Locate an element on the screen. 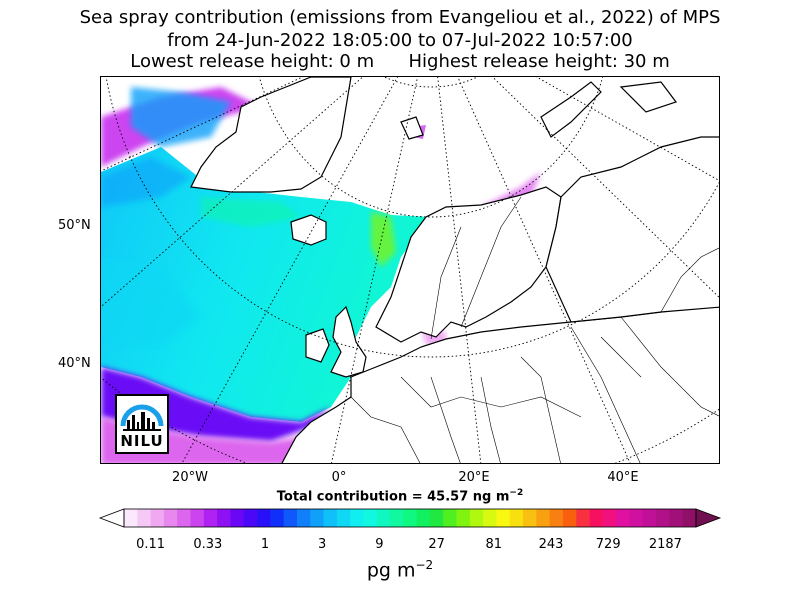 The height and width of the screenshot is (600, 800). russia-north is located at coordinates (632, 229).